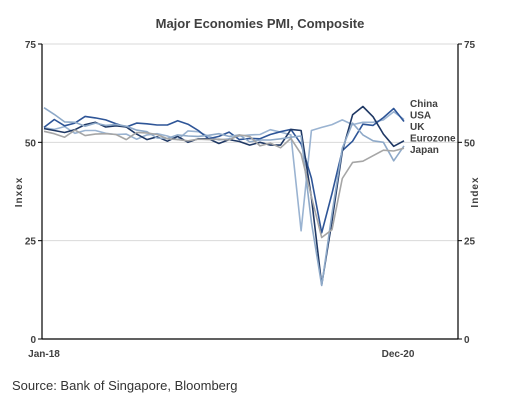 Image resolution: width=528 pixels, height=410 pixels. What do you see at coordinates (470, 143) in the screenshot?
I see `y-tick-right-50: 50` at bounding box center [470, 143].